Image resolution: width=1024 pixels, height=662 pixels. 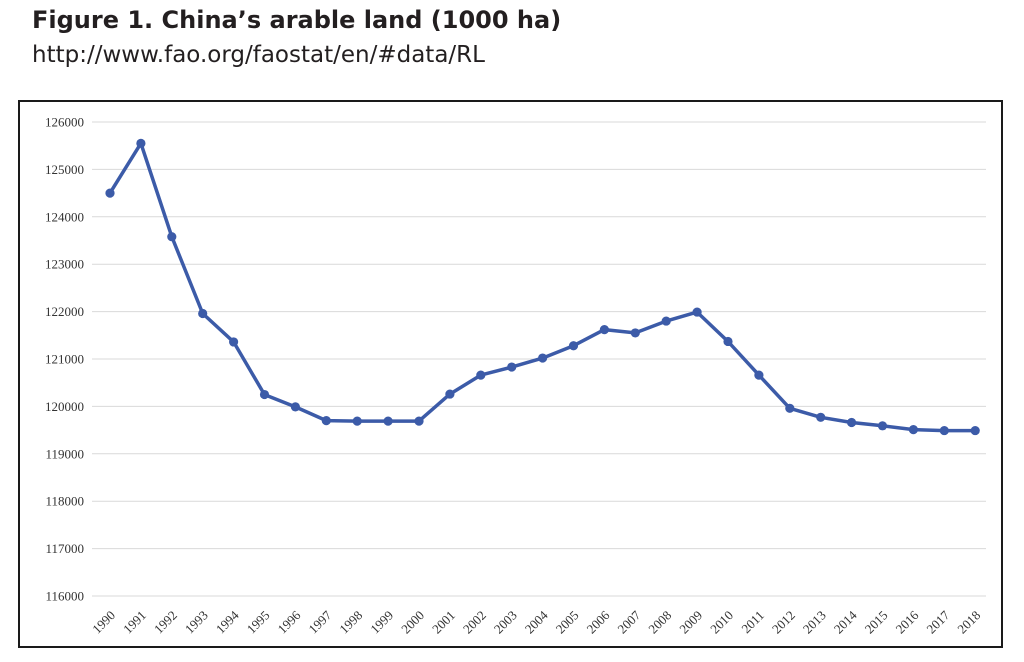 What do you see at coordinates (721, 622) in the screenshot?
I see `x-tick-label: 2010` at bounding box center [721, 622].